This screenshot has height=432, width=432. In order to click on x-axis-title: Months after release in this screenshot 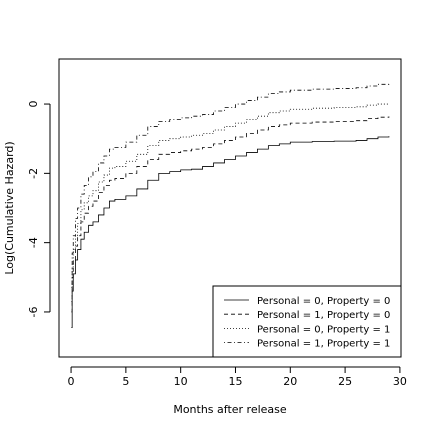, I will do `click(230, 409)`.